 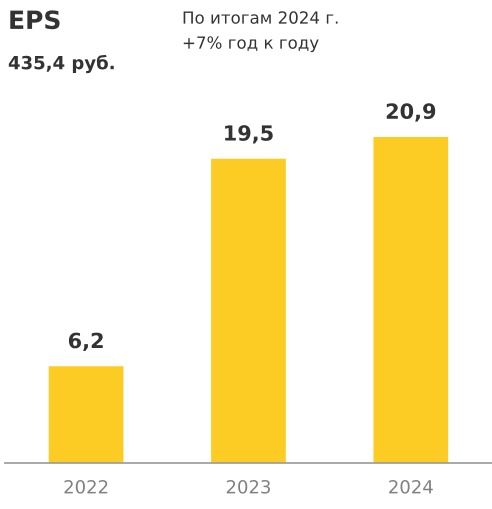 I want to click on chart-subtitle: 435,4 руб., so click(x=61, y=64).